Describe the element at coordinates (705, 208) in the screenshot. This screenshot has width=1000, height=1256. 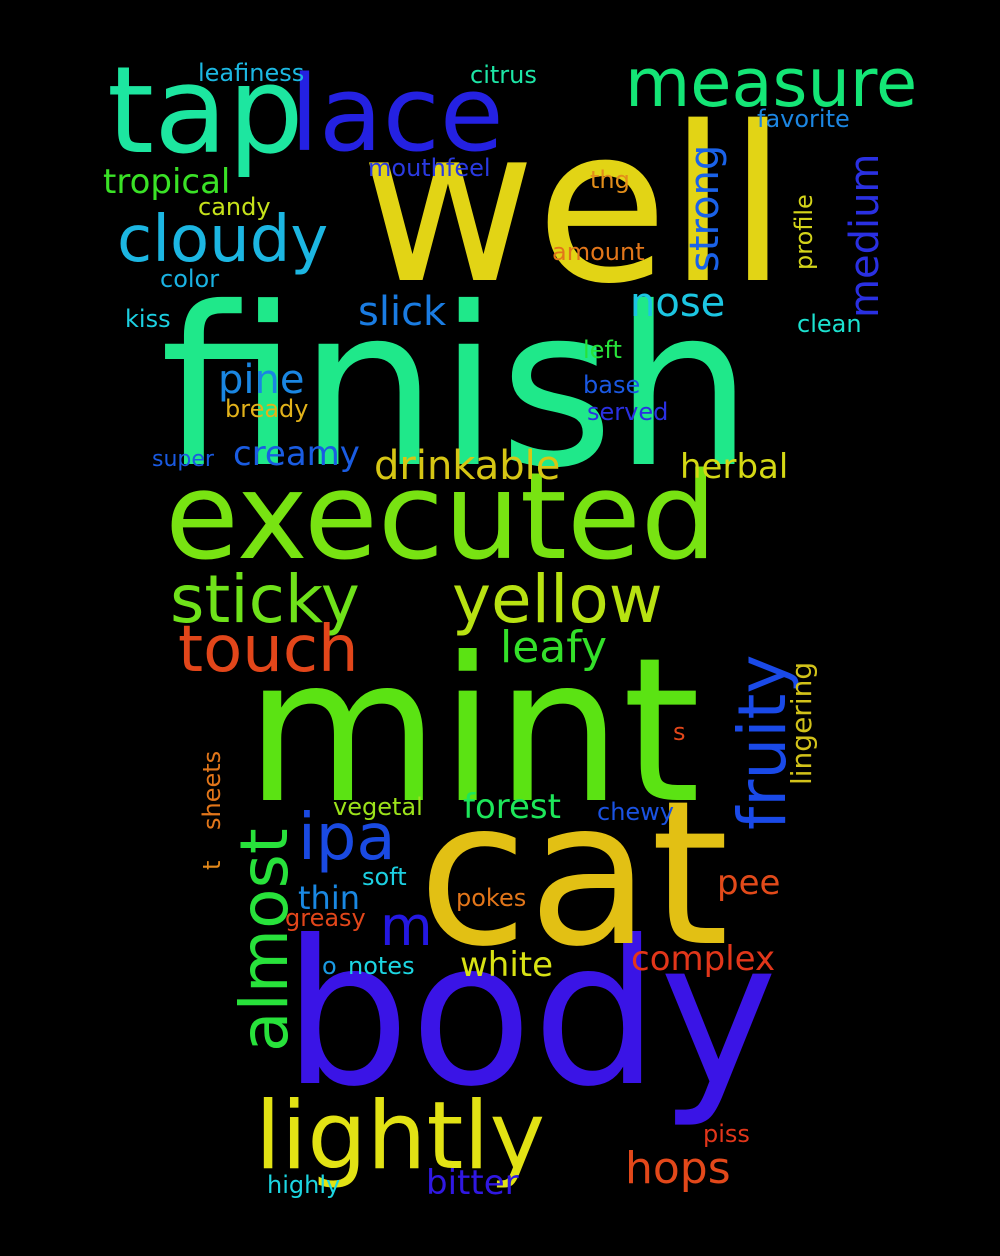
I see `word-strong: strong` at that location.